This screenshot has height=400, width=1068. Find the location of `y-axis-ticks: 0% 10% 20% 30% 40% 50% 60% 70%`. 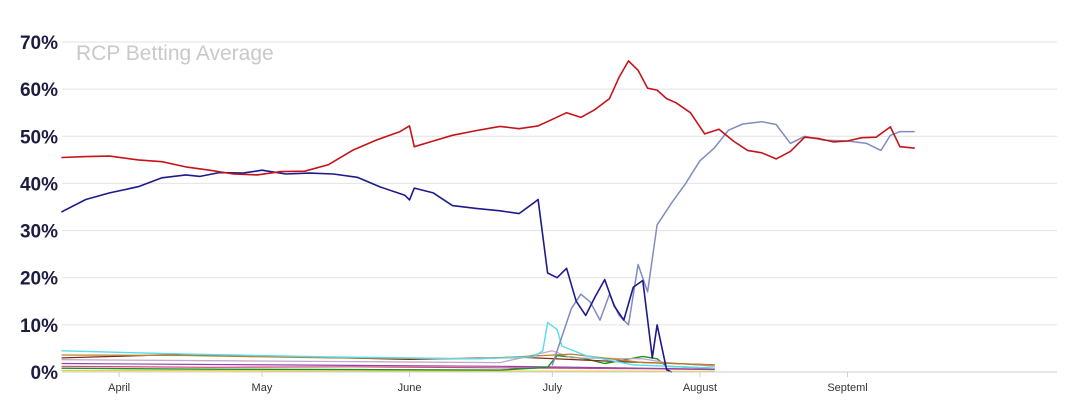

y-axis-ticks: 0% 10% 20% 30% 40% 50% 60% 70% is located at coordinates (39, 208).